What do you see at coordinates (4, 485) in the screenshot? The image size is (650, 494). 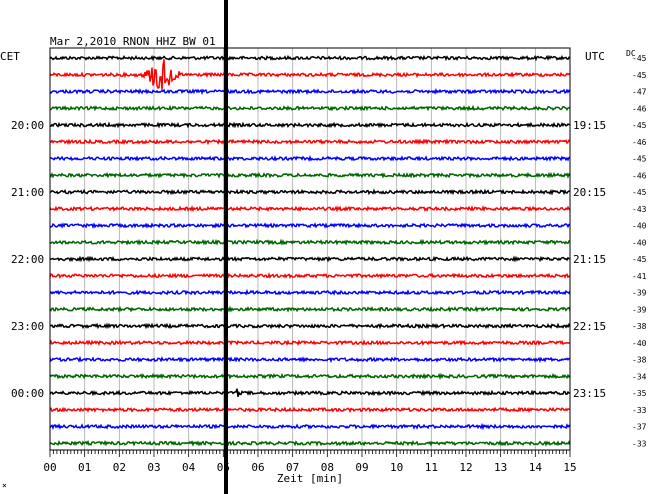 I see `footer-mark: ×` at bounding box center [4, 485].